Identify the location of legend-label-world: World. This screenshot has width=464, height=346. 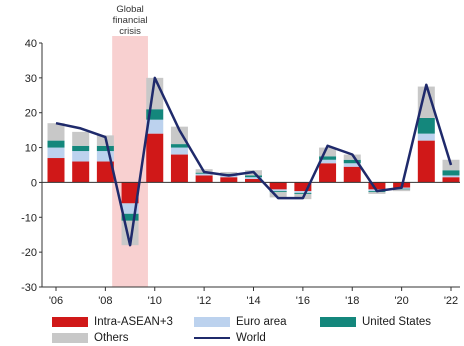
(251, 338).